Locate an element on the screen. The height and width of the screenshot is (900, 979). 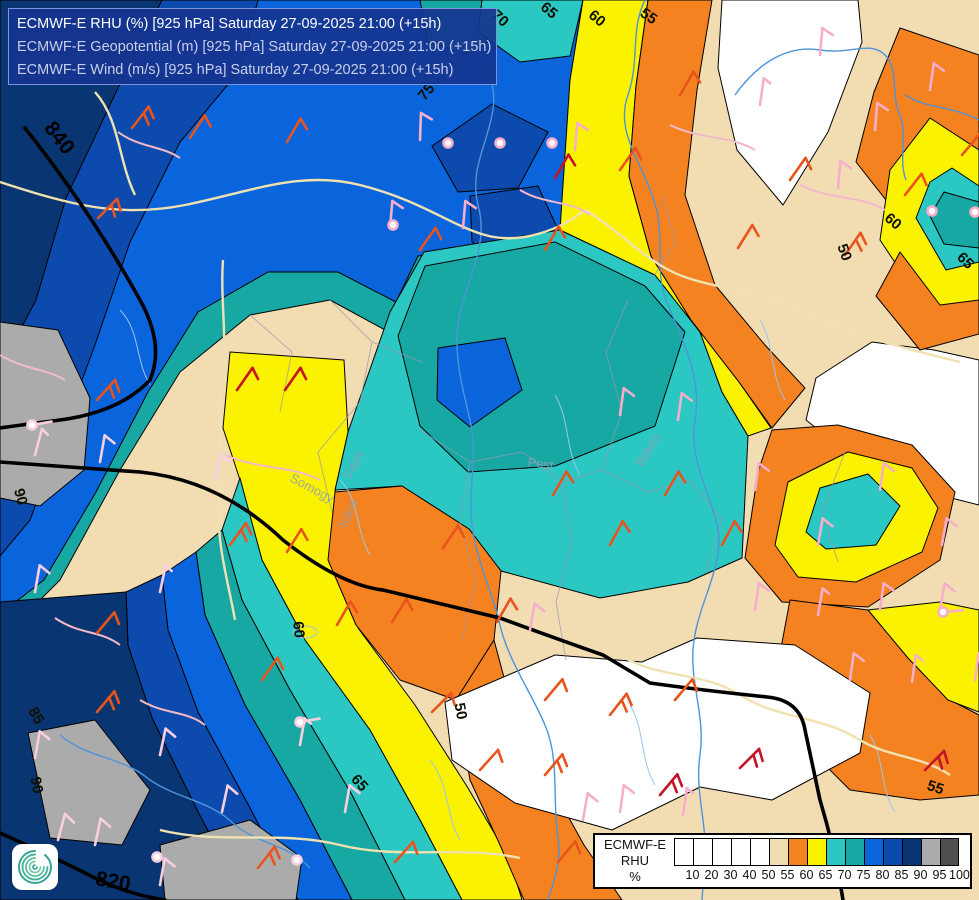
legend-tick-20: 20 is located at coordinates (711, 875).